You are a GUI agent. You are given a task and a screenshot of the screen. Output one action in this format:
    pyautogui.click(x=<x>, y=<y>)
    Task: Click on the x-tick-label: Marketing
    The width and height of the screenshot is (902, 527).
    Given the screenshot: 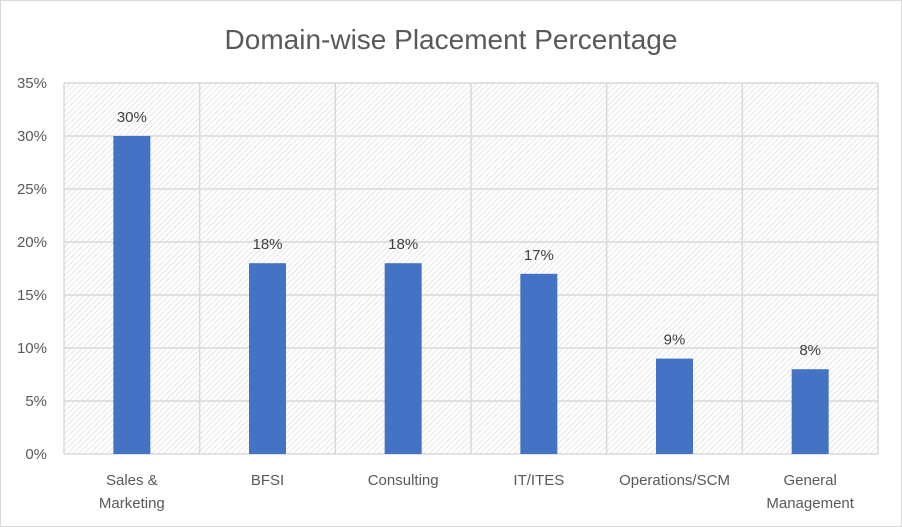 What is the action you would take?
    pyautogui.click(x=132, y=503)
    